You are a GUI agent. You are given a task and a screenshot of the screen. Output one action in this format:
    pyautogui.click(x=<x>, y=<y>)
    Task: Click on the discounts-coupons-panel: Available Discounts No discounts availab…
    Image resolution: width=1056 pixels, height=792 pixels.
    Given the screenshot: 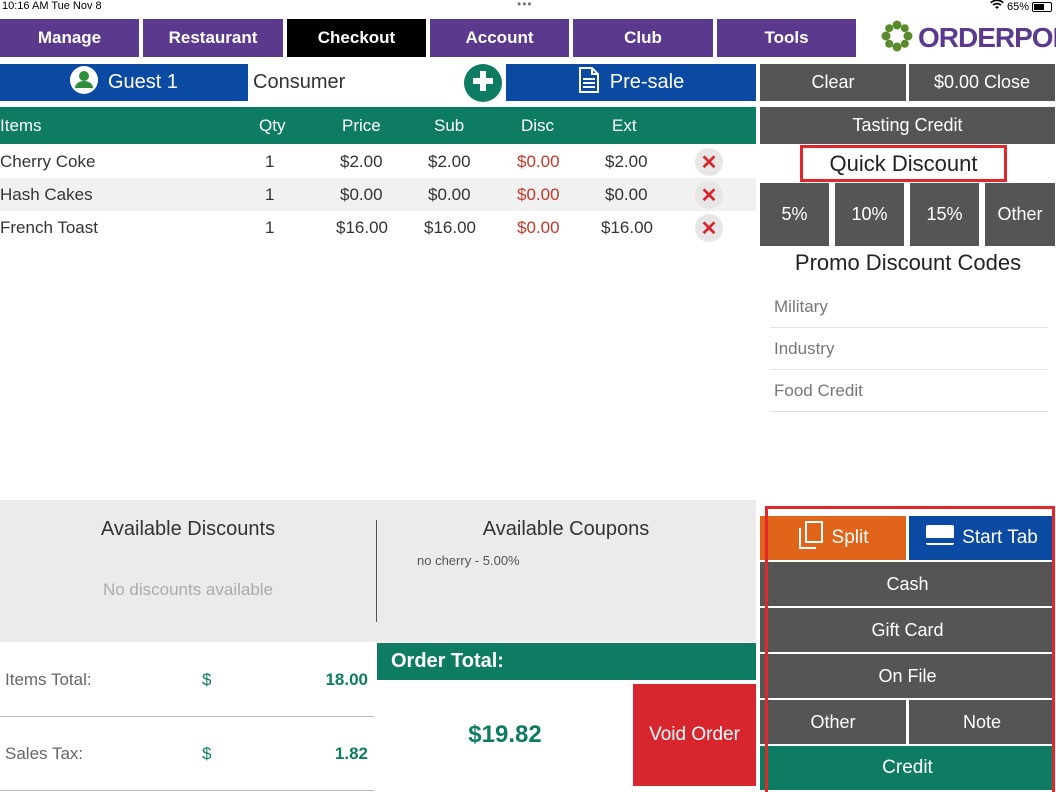 What is the action you would take?
    pyautogui.click(x=378, y=571)
    